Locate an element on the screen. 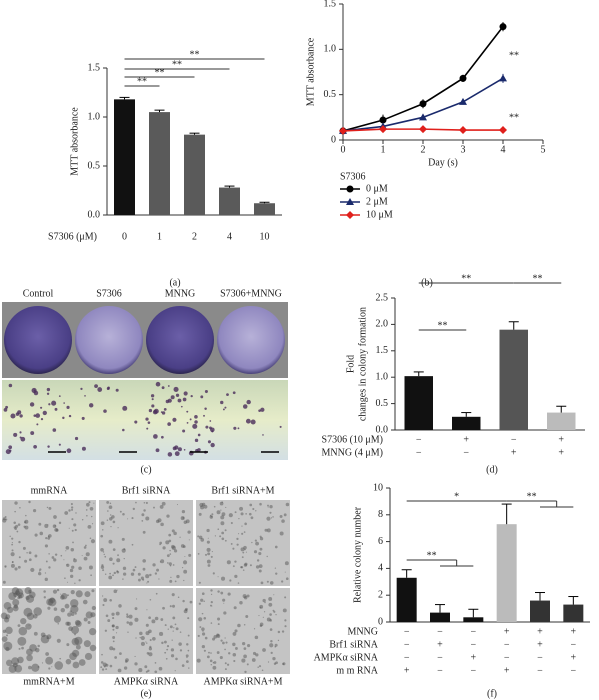 The width and height of the screenshot is (599, 700). significance-label: * is located at coordinates (456, 496).